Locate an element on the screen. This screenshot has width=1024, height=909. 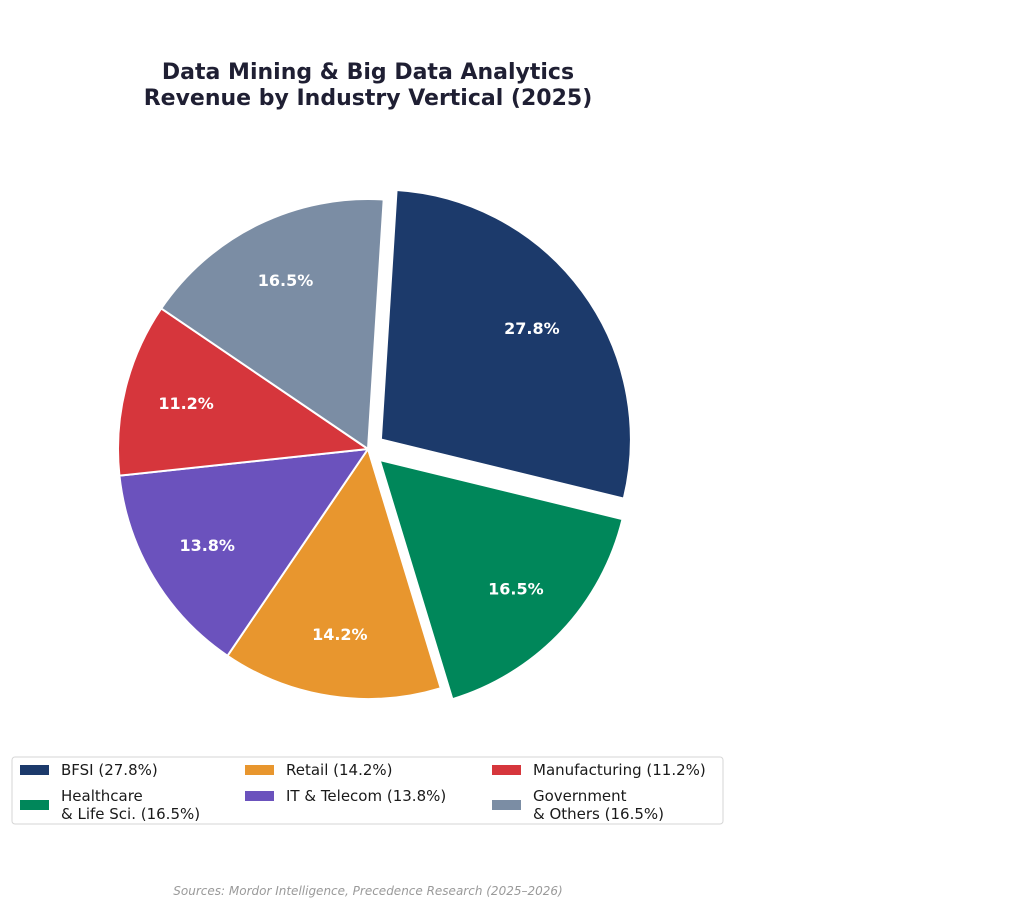
pie-slice-government is located at coordinates (272, 324).